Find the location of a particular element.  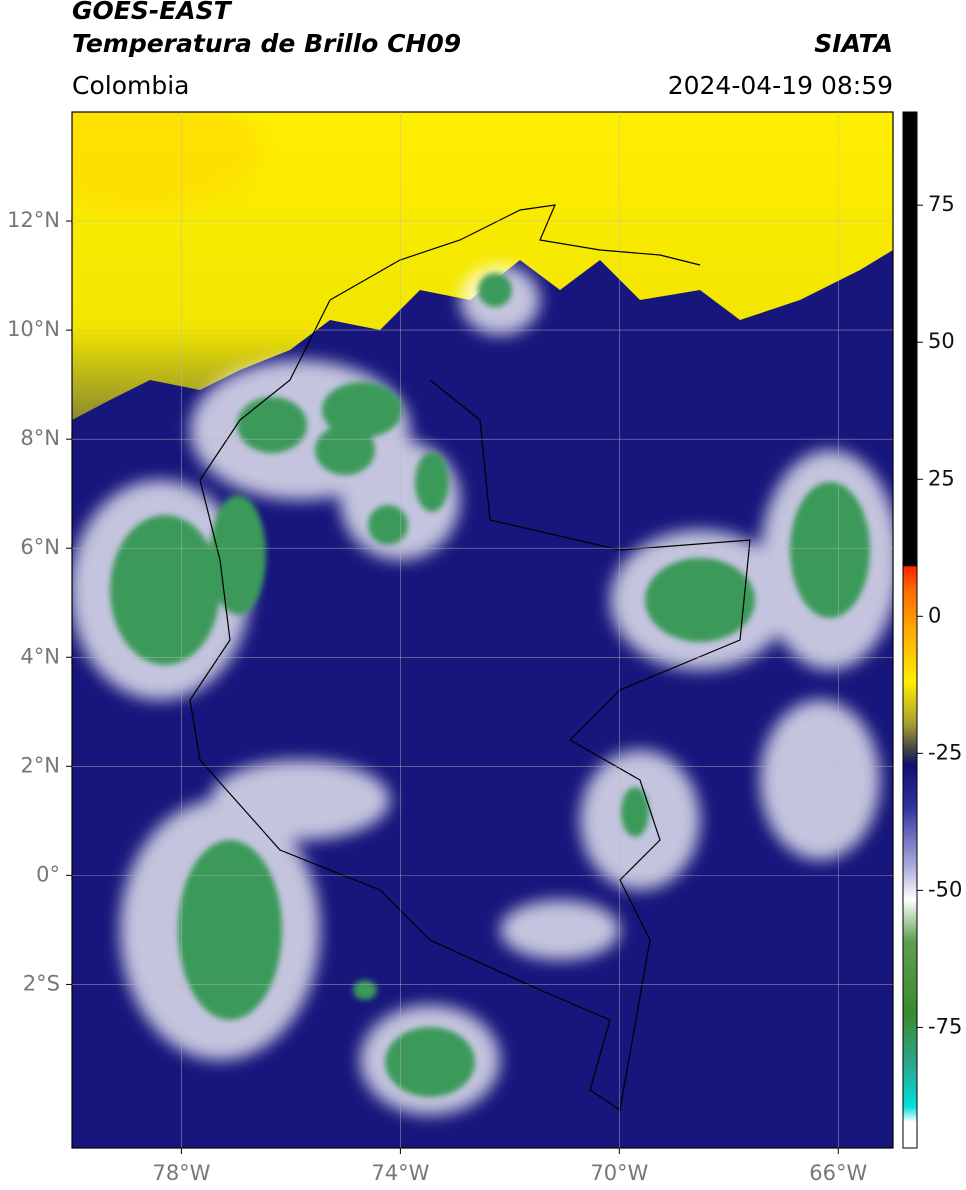

x-tick-label: 66°W is located at coordinates (838, 1173).